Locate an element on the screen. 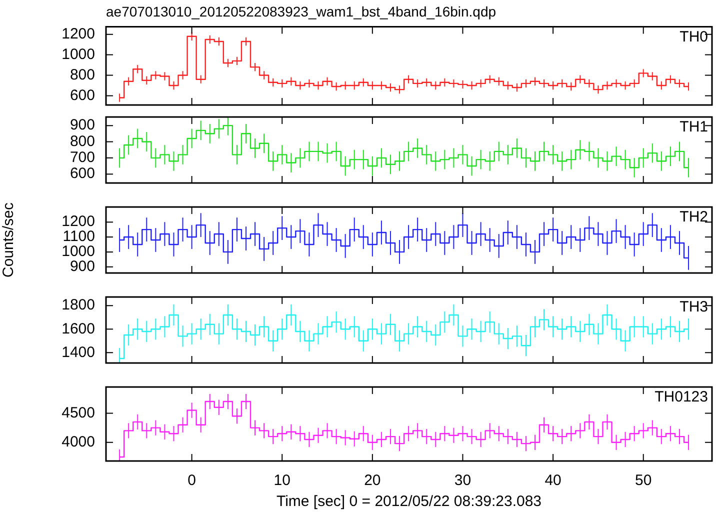 This screenshot has height=516, width=717. series-label: TH3 is located at coordinates (694, 307).